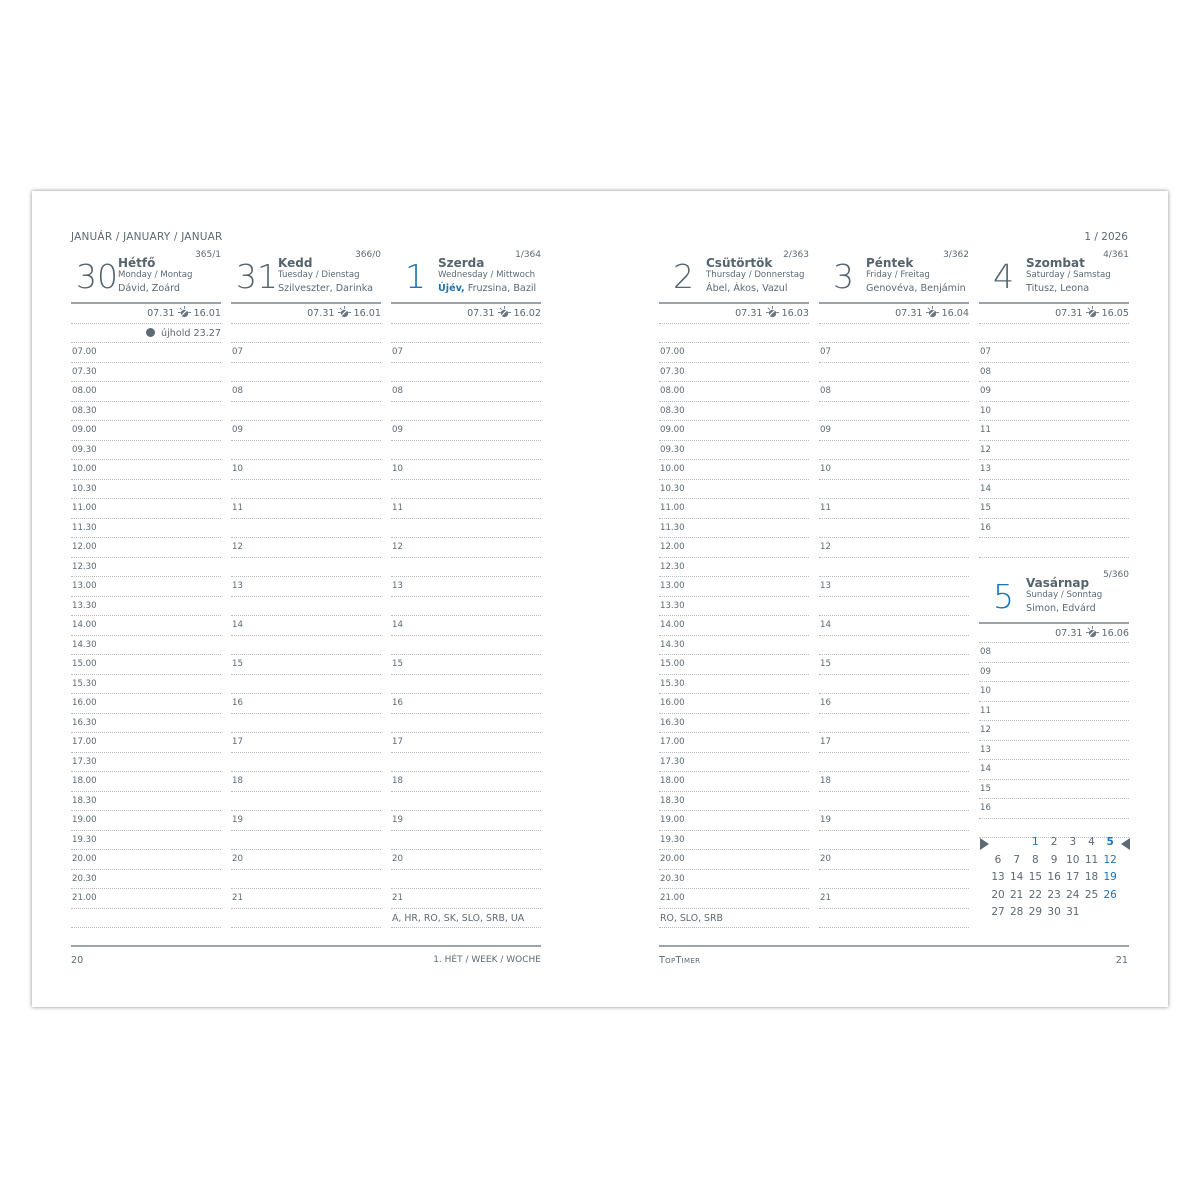  I want to click on calendar-date: 5, so click(1110, 842).